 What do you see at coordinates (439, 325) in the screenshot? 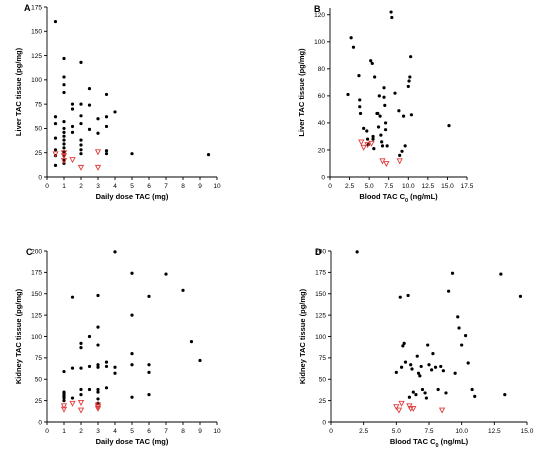
I see `series-dots` at bounding box center [439, 325].